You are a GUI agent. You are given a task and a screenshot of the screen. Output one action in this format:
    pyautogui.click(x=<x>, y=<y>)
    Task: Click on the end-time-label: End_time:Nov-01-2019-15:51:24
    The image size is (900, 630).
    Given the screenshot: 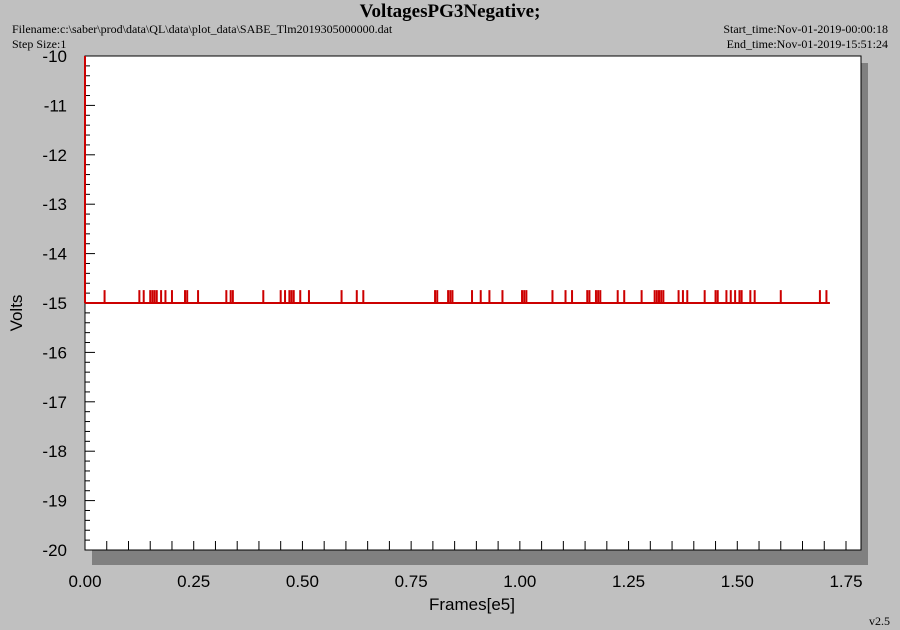 What is the action you would take?
    pyautogui.click(x=807, y=44)
    